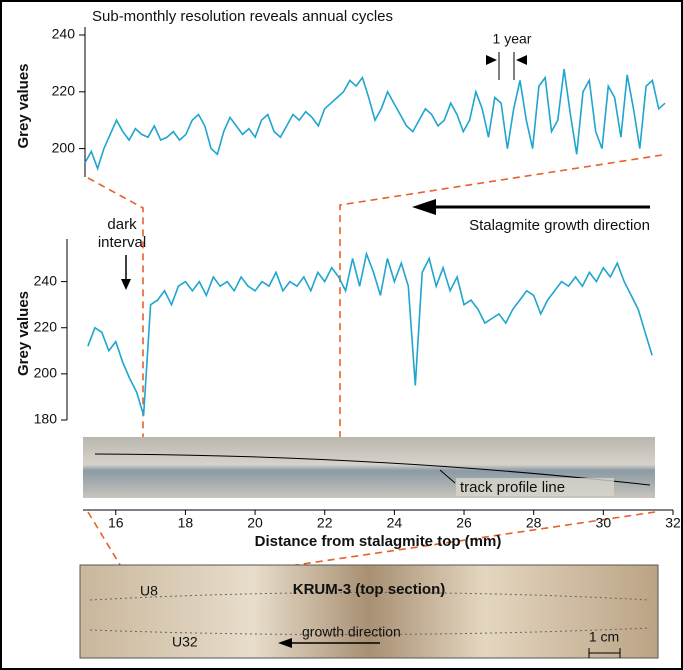  Describe the element at coordinates (122, 224) in the screenshot. I see `annotation: dark` at that location.